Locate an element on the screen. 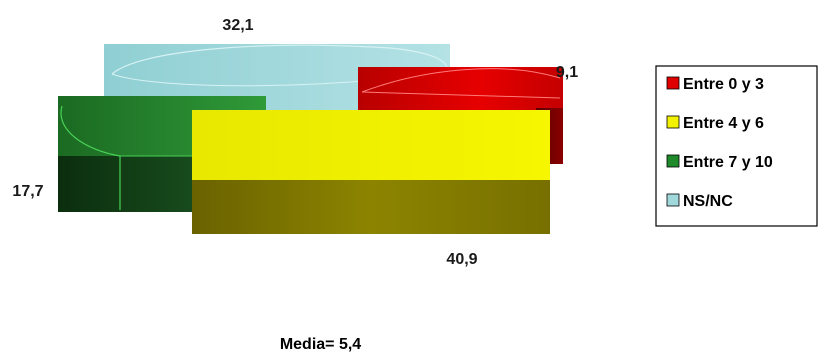 This screenshot has height=361, width=821. data-label-entre-0-y-3: 9,1 is located at coordinates (567, 72).